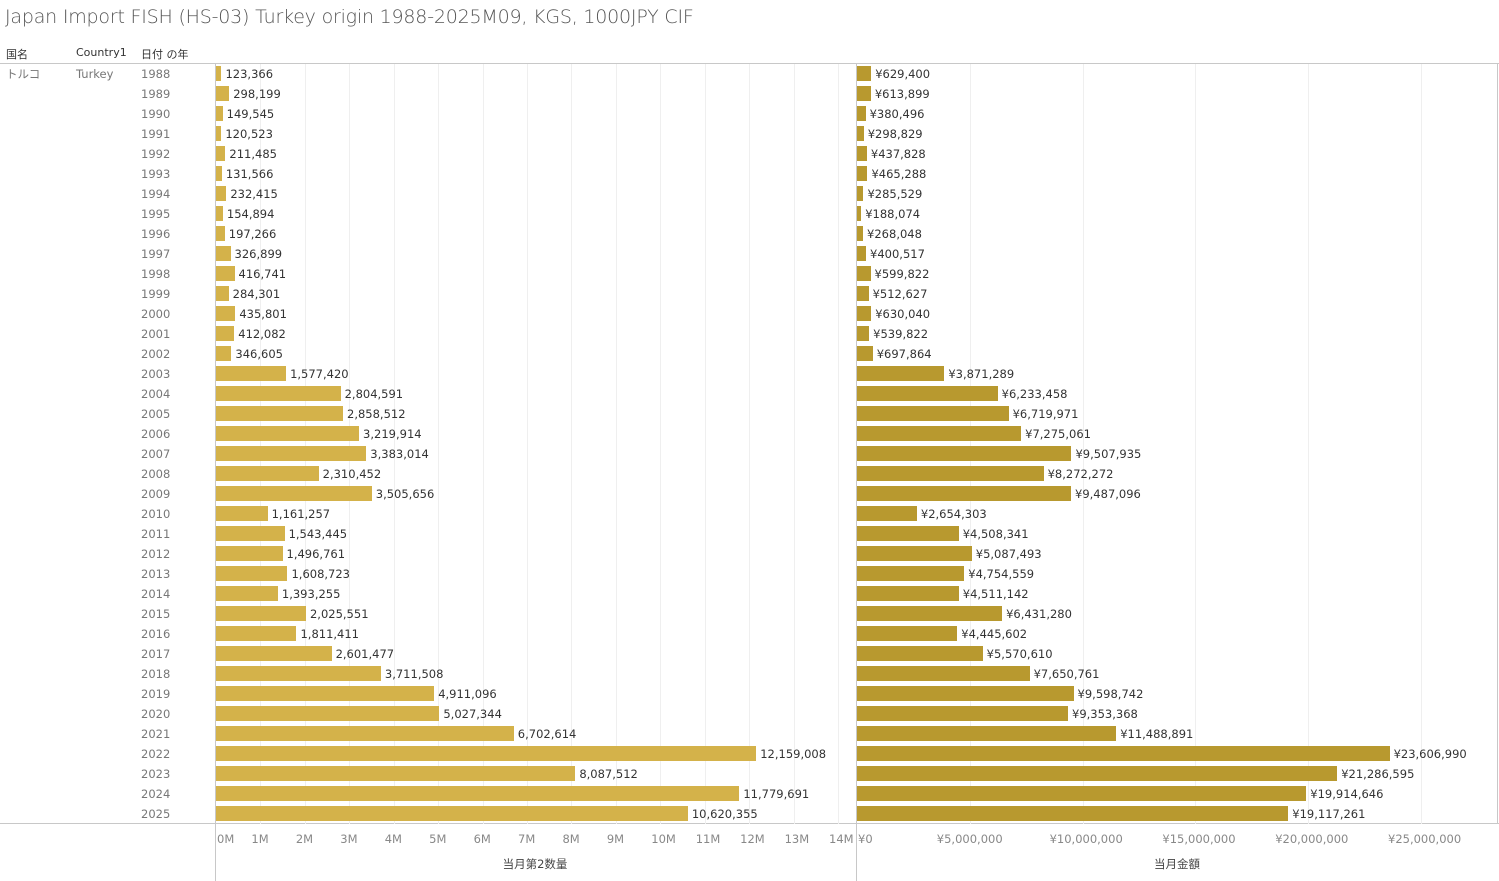  What do you see at coordinates (749, 63) in the screenshot?
I see `header-divider` at bounding box center [749, 63].